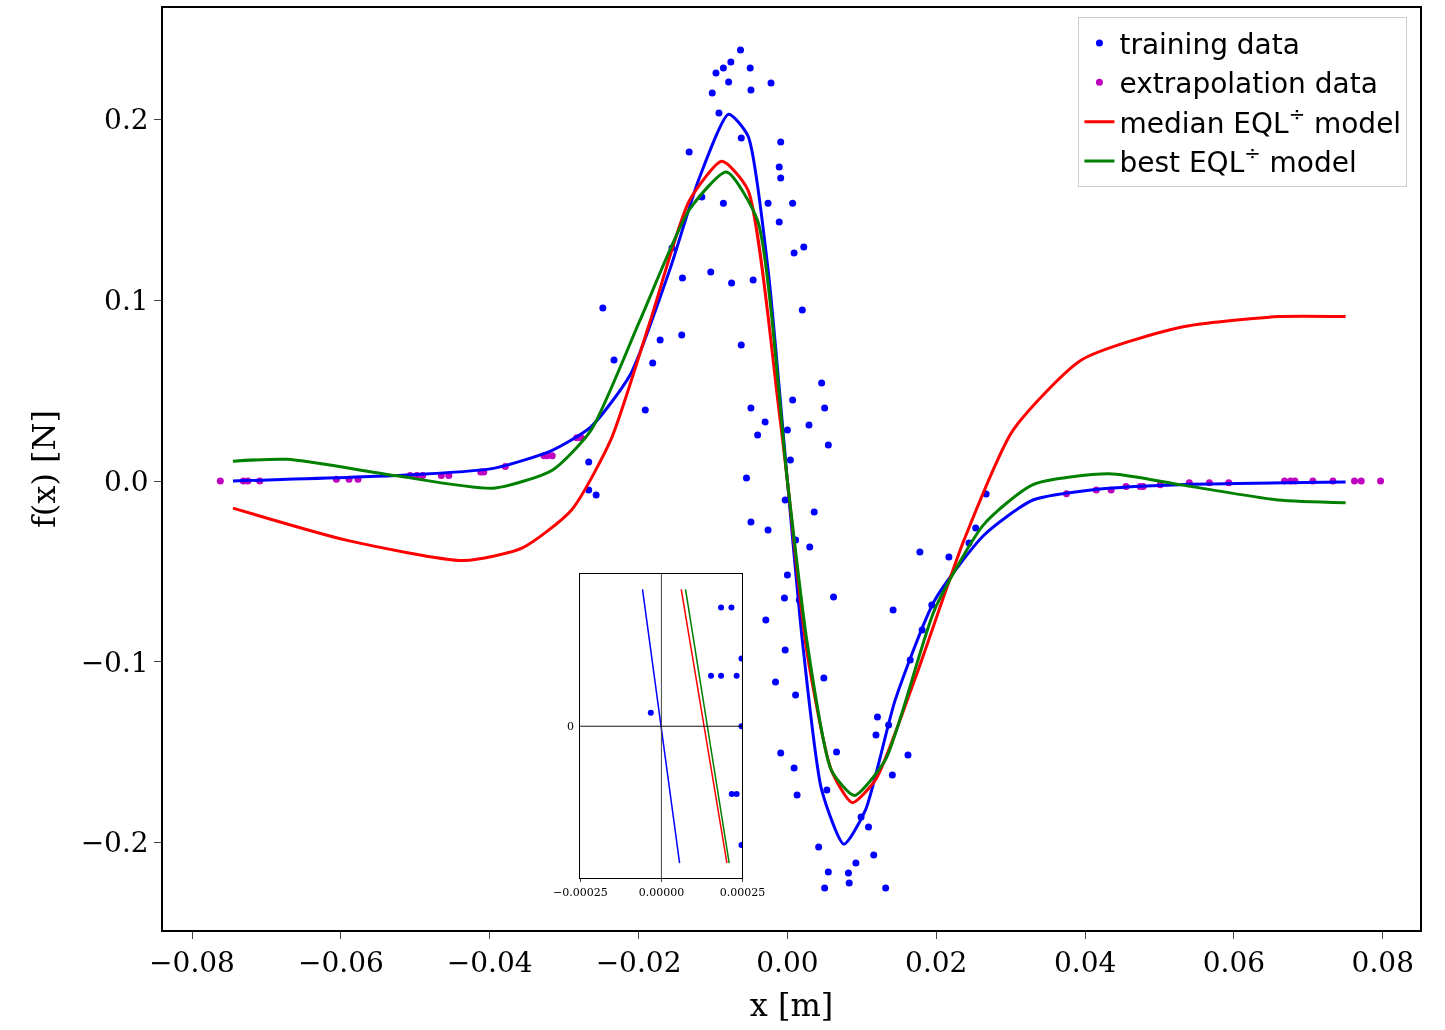 This screenshot has width=1445, height=1030. I want to click on y-tick-label: 0.1, so click(126, 301).